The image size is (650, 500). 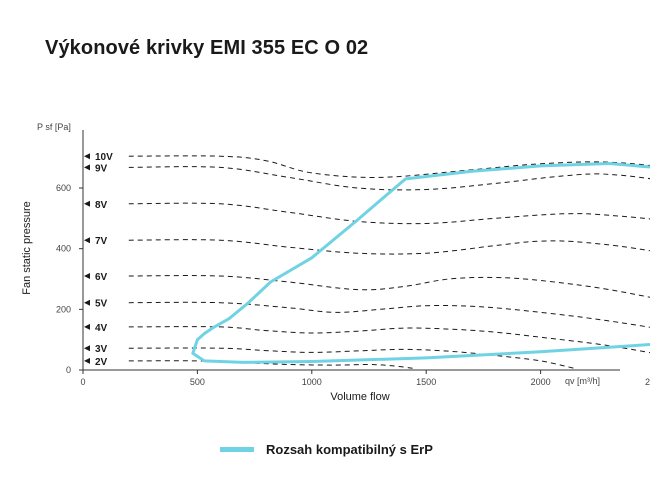 What do you see at coordinates (312, 382) in the screenshot?
I see `x-tick-label: 1000` at bounding box center [312, 382].